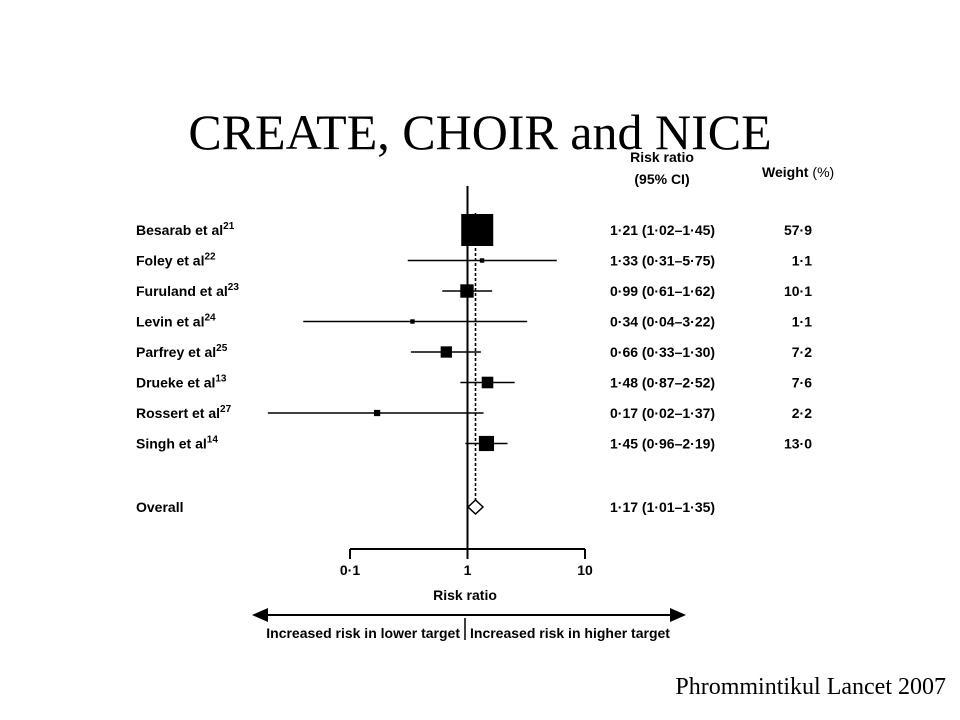 This screenshot has height=720, width=960. I want to click on study-name-text: Besarab et al, so click(179, 230).